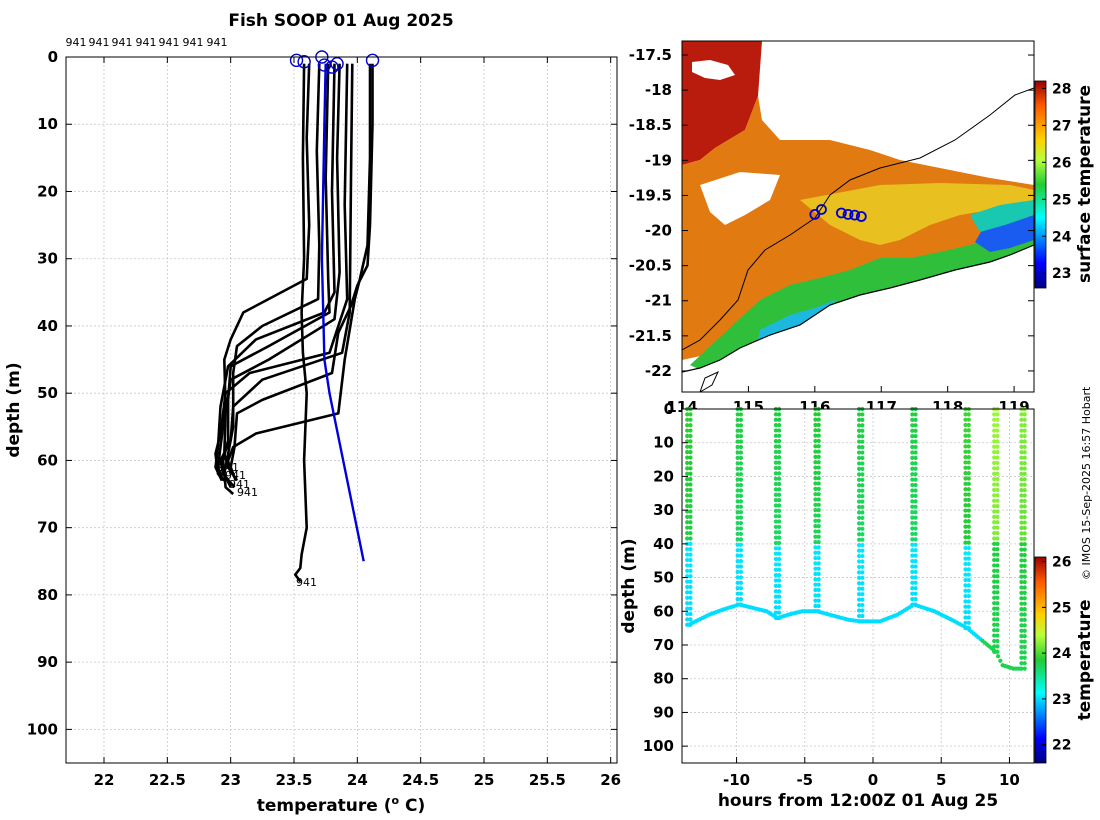 The image size is (1100, 820). Describe the element at coordinates (663, 443) in the screenshot. I see `time-depth-y-tick-label: 10` at that location.